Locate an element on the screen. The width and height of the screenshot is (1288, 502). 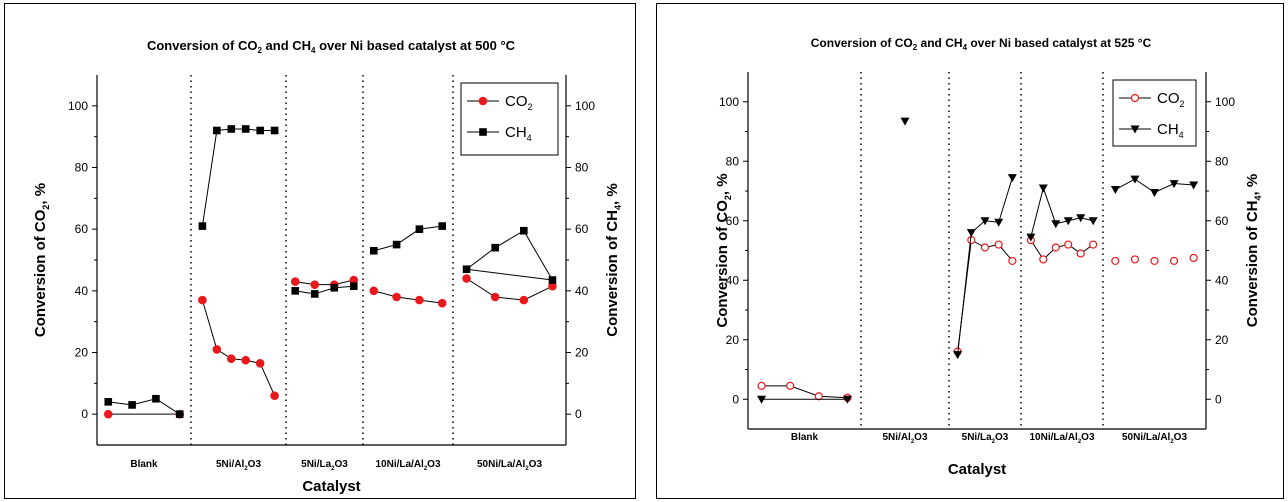
x-group-label: Blank is located at coordinates (144, 464).